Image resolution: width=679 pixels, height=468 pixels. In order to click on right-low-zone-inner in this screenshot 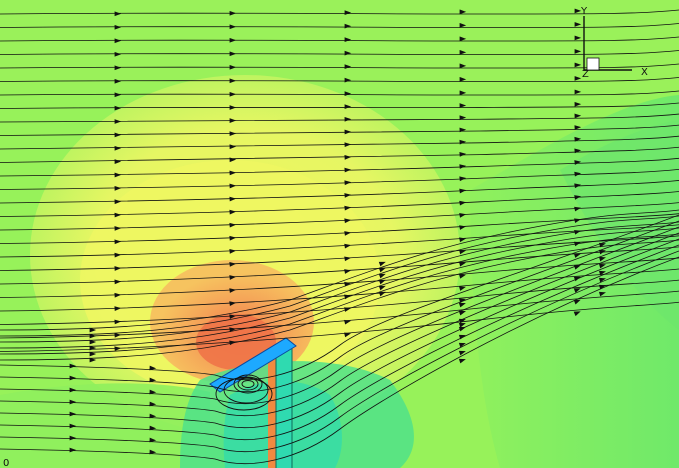, I will do `click(619, 225)`.